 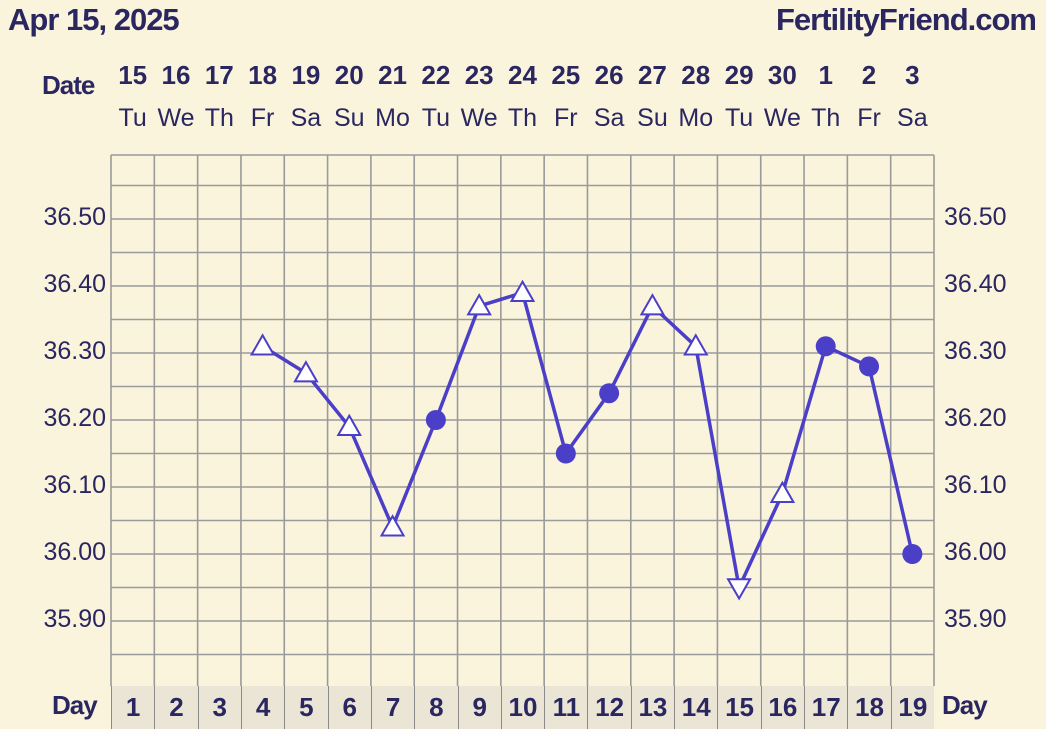 I want to click on cycle-day-cell: 13, so click(x=652, y=707).